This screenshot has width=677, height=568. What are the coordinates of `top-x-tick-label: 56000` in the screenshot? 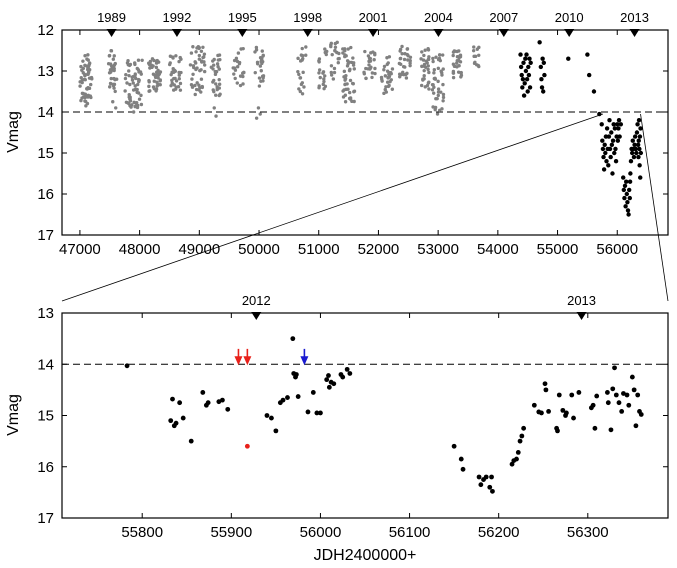 It's located at (617, 249).